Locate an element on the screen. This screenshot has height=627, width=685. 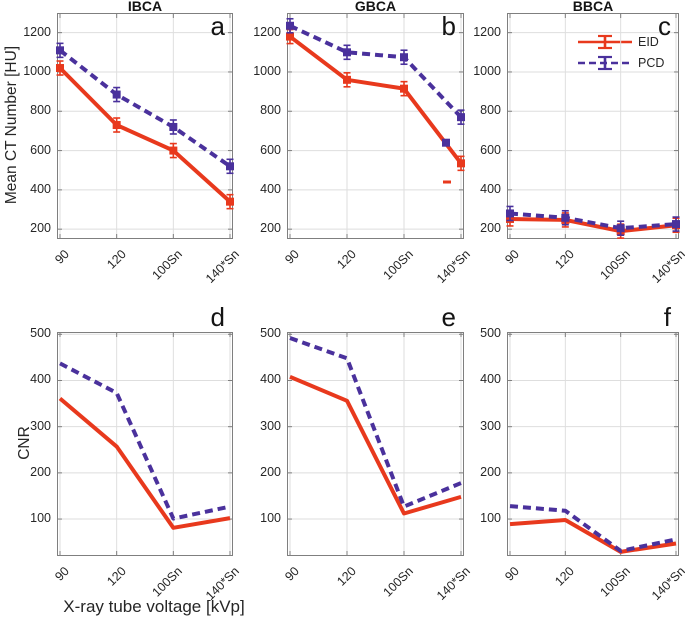
panel-letter-b: b is located at coordinates (448, 26).